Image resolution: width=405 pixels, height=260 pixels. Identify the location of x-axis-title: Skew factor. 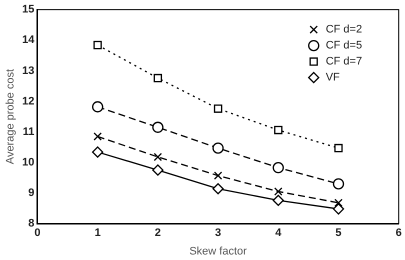
(218, 251).